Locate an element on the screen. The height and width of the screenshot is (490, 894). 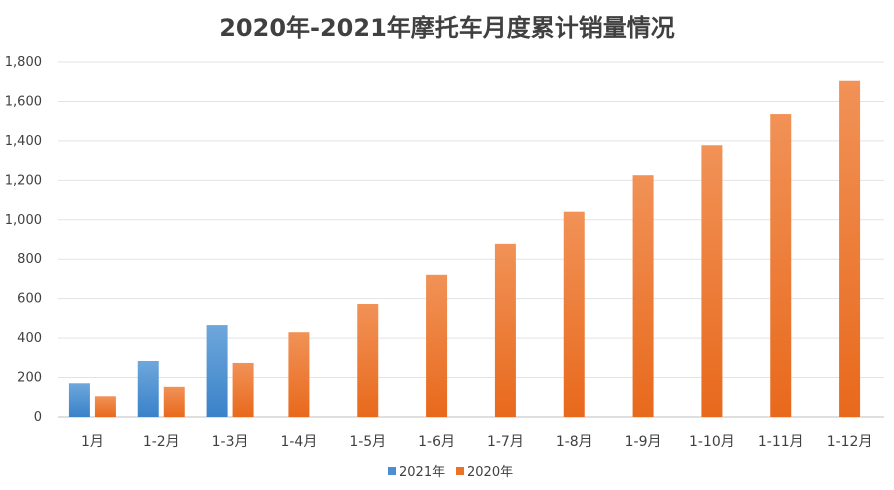
x-tick-label: 1-12月 is located at coordinates (850, 442).